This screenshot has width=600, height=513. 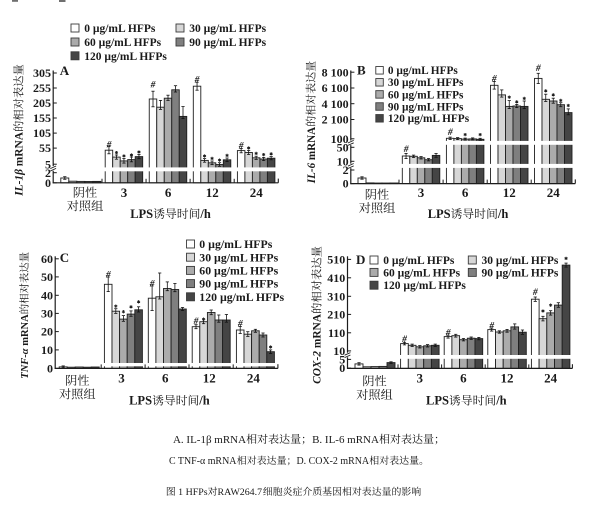 I want to click on svg-text: 155, so click(x=42, y=118).